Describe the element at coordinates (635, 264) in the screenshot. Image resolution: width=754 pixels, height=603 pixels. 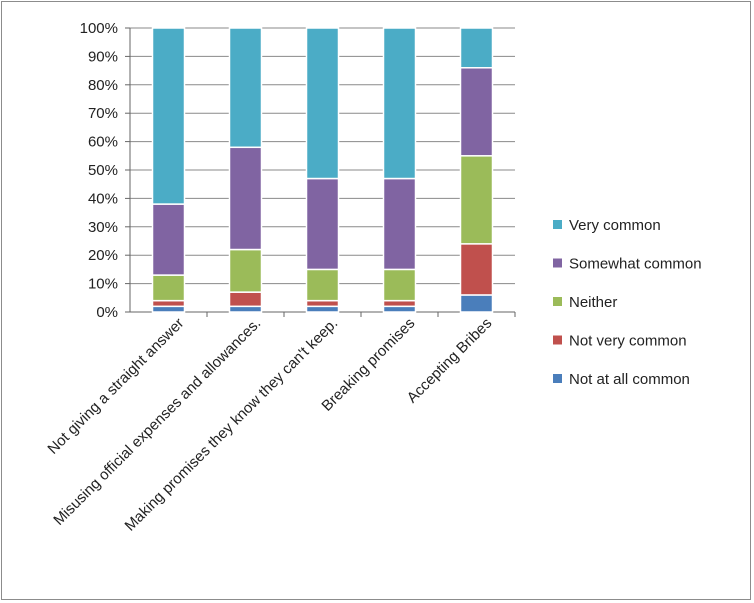
I see `legend-label: Somewhat common` at that location.